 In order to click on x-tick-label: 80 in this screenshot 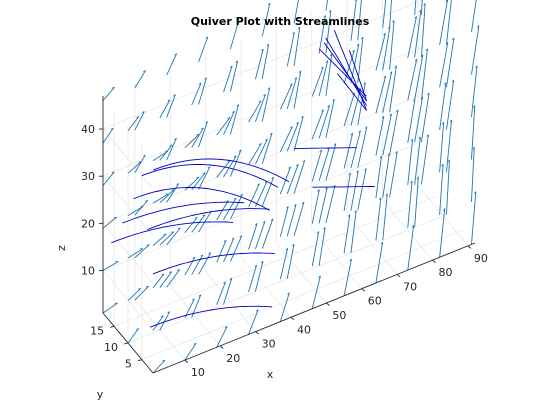, I will do `click(446, 272)`.